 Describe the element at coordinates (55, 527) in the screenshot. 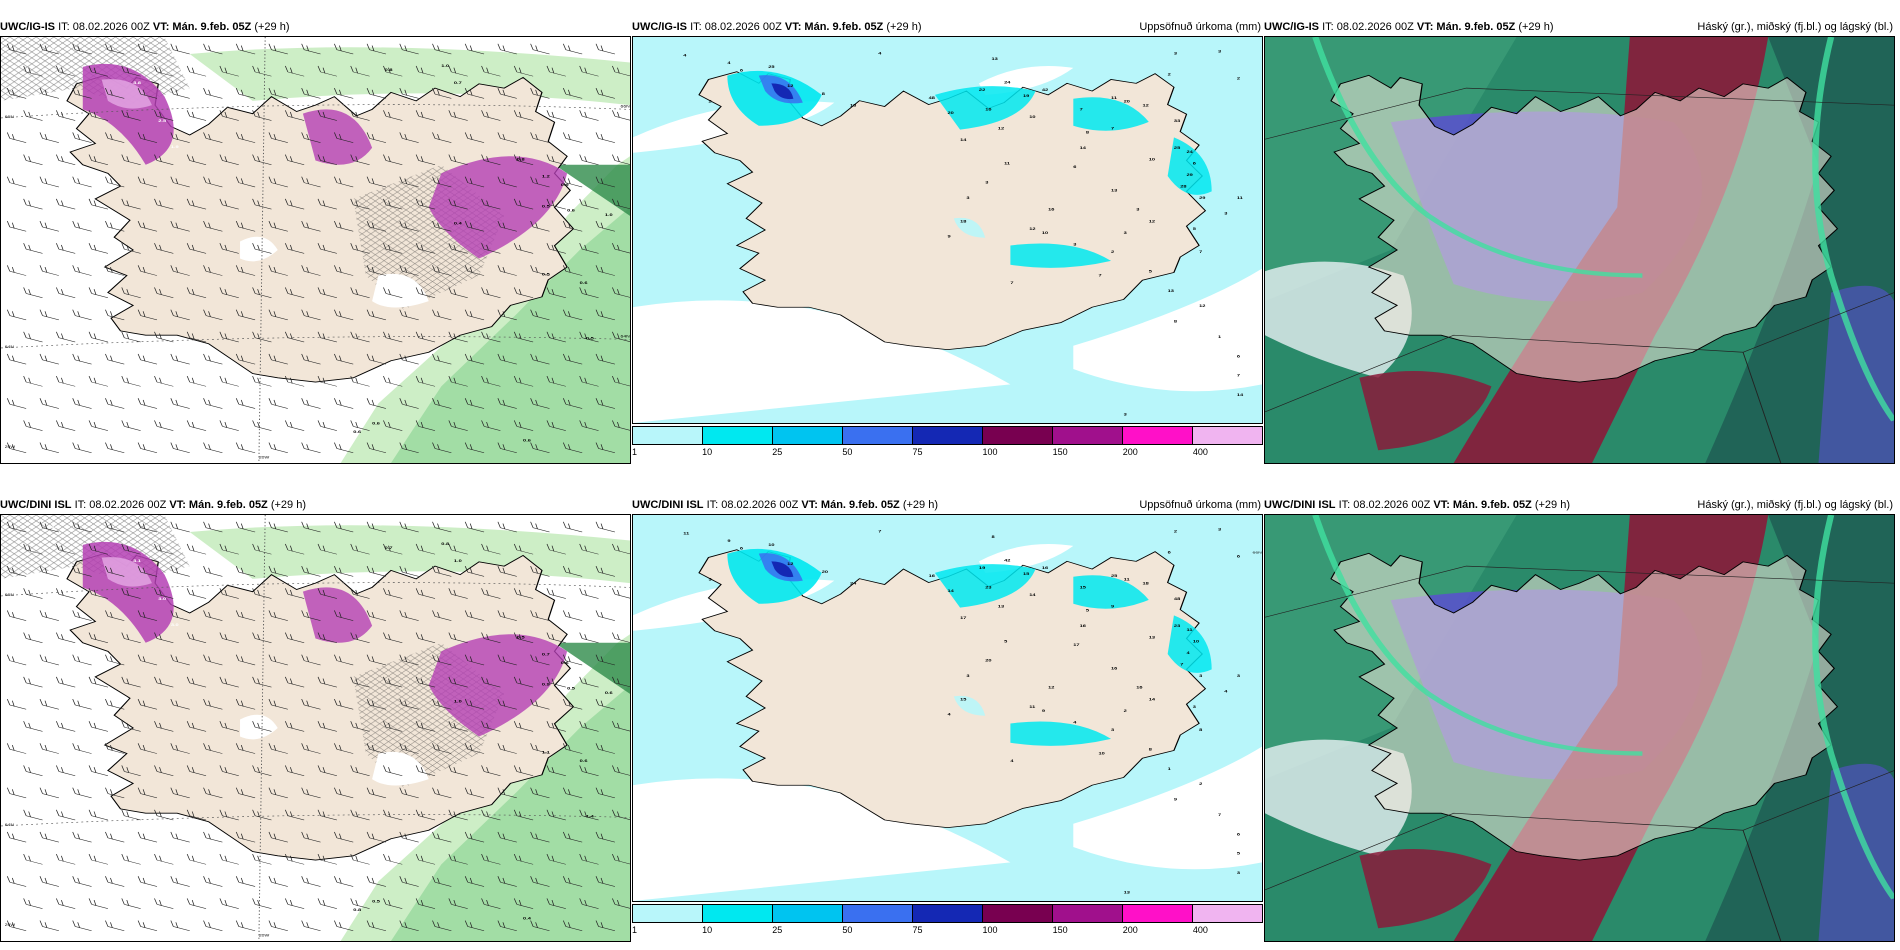

I see `precip-value-label: 3.6` at that location.